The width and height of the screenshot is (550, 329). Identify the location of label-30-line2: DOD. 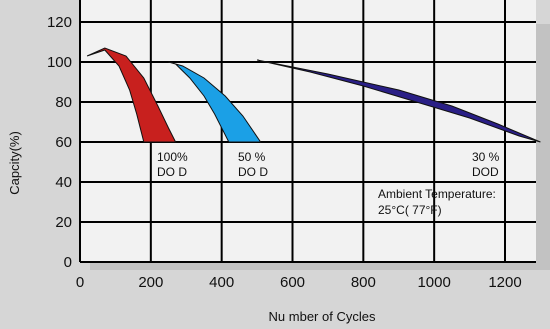
(485, 172).